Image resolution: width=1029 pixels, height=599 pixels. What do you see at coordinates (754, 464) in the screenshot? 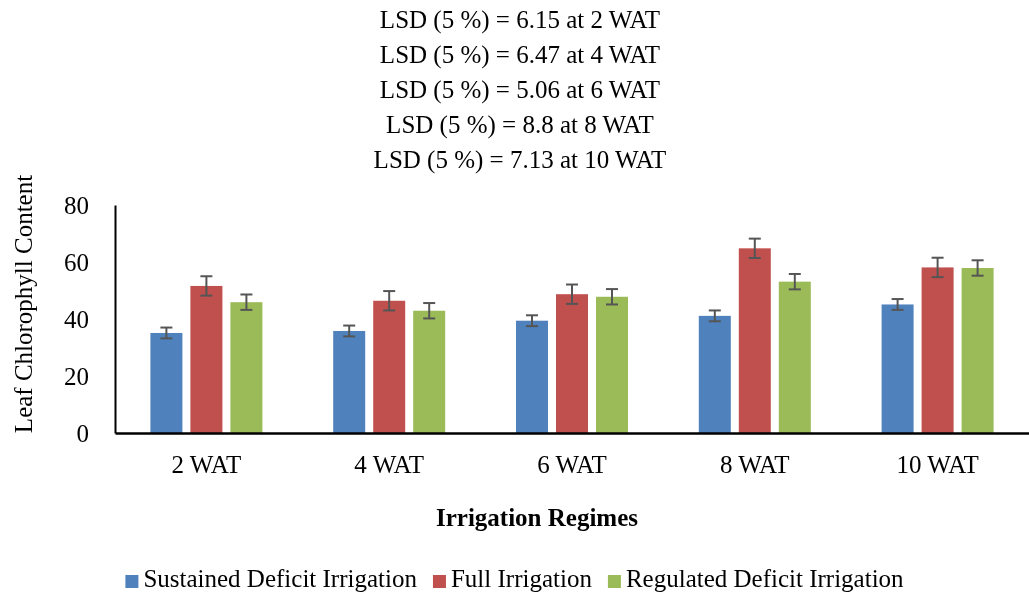
I see `x-tick-label: 8 WAT` at bounding box center [754, 464].